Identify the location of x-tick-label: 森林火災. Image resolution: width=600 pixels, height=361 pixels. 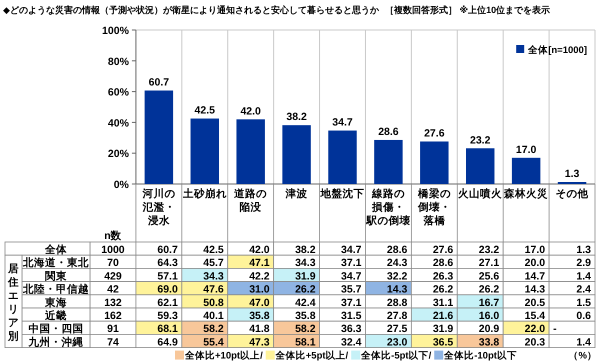
(525, 193).